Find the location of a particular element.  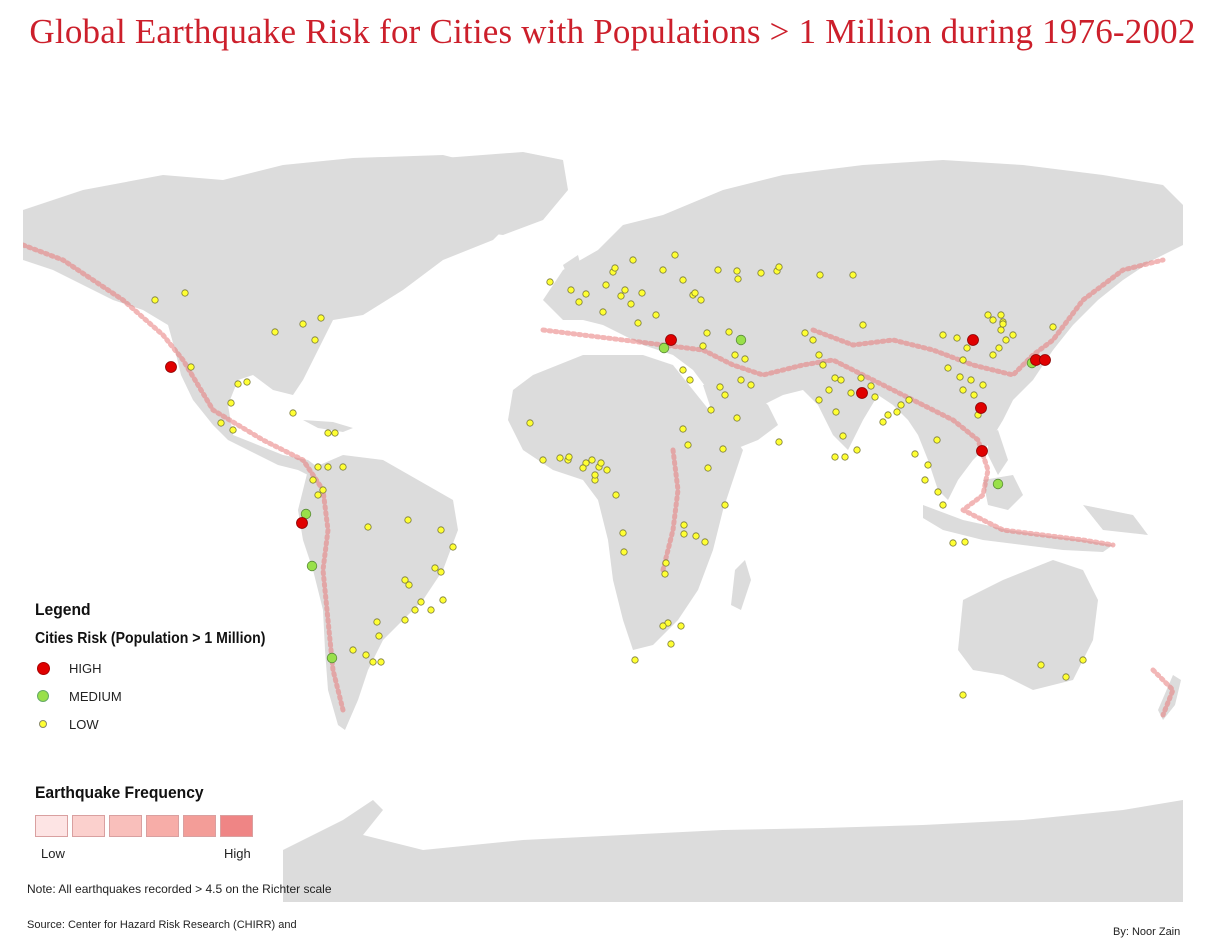

frequency-legend-title: Earthquake Frequency is located at coordinates (119, 792).